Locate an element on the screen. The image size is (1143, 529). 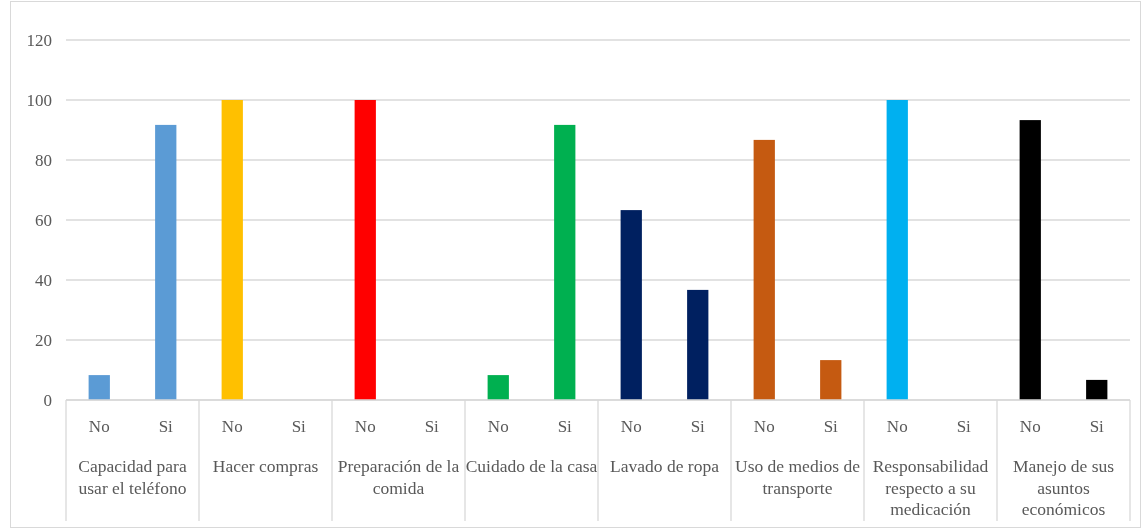
text: Hacer compras is located at coordinates (265, 466).